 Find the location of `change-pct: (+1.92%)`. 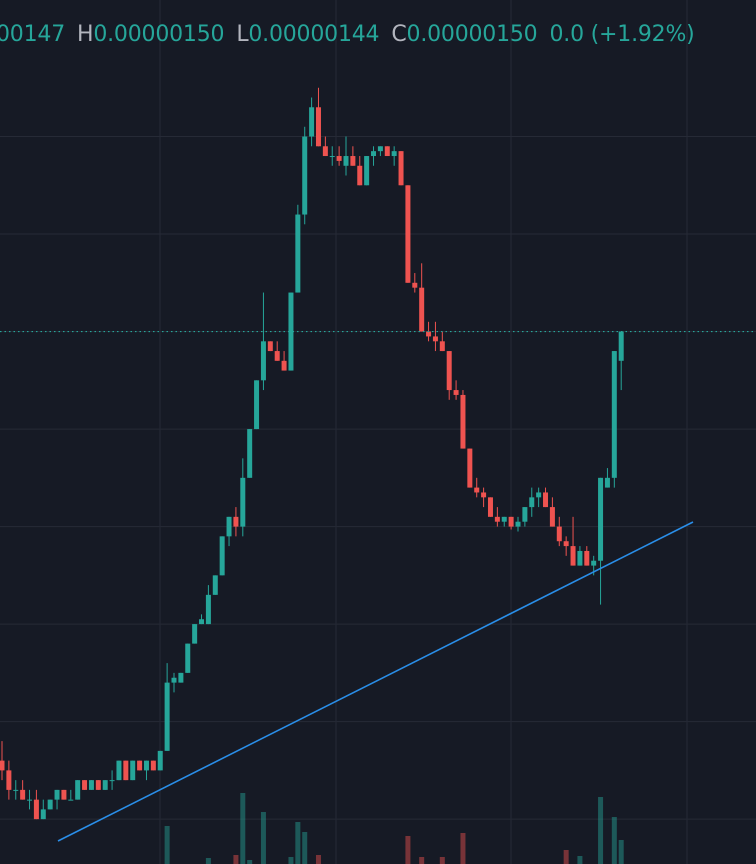

change-pct: (+1.92%) is located at coordinates (642, 34).